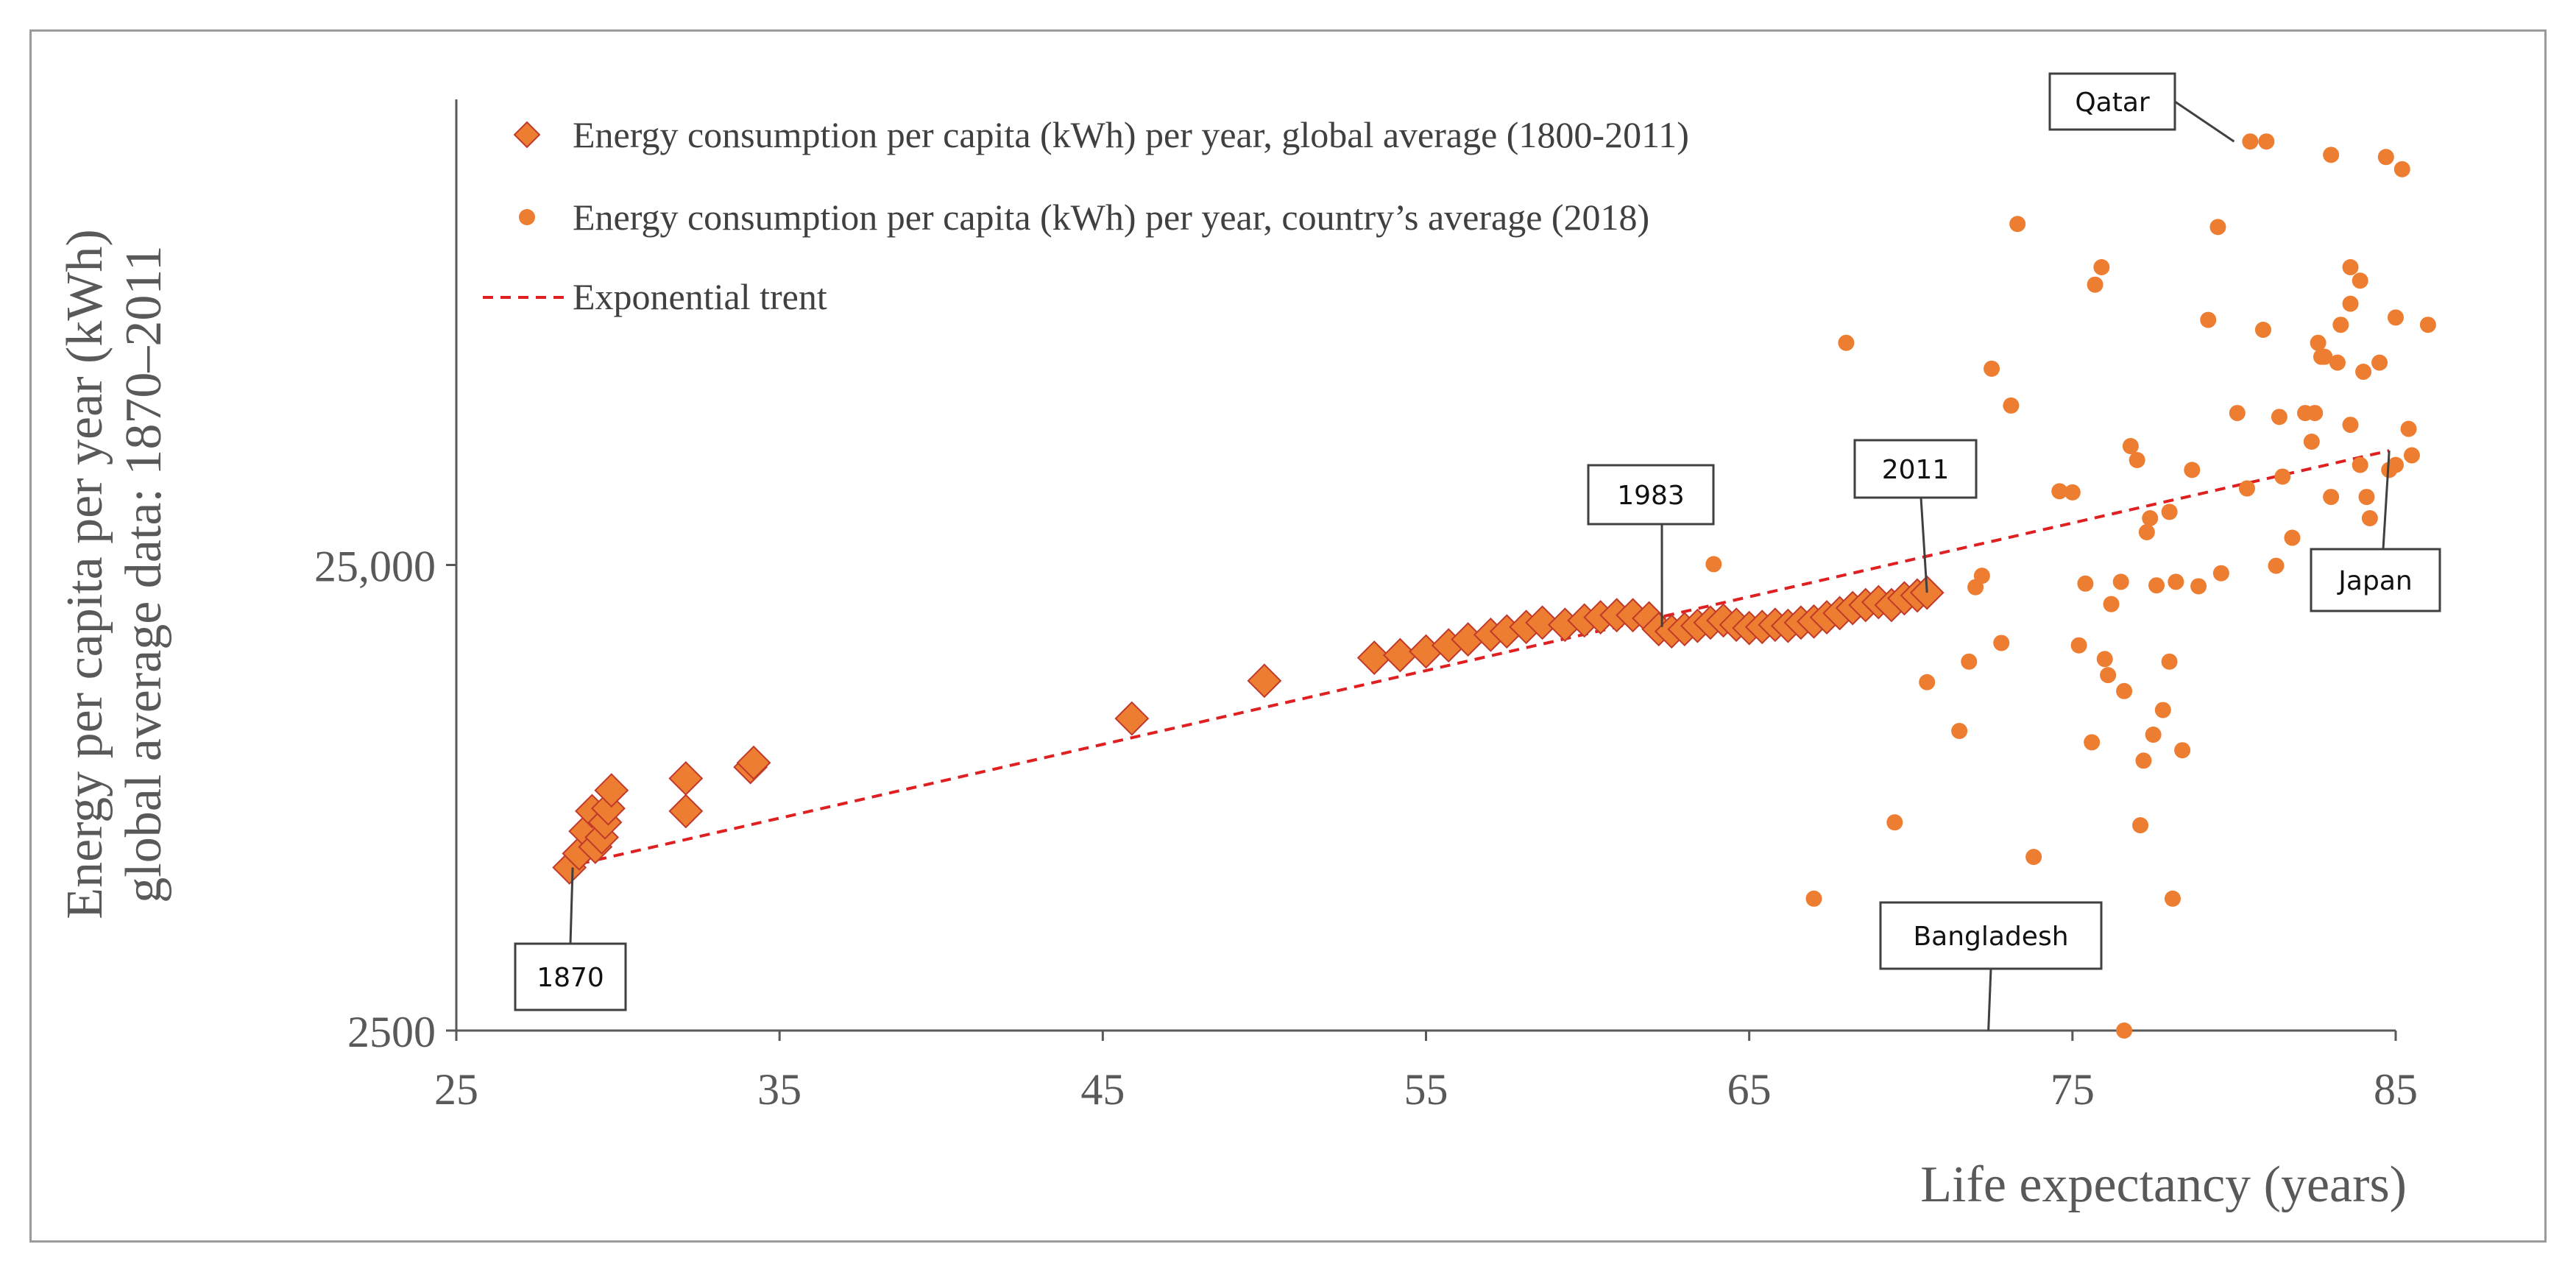 The width and height of the screenshot is (2576, 1272). I want to click on x-axis-title: Life expectancy (years), so click(2163, 1184).